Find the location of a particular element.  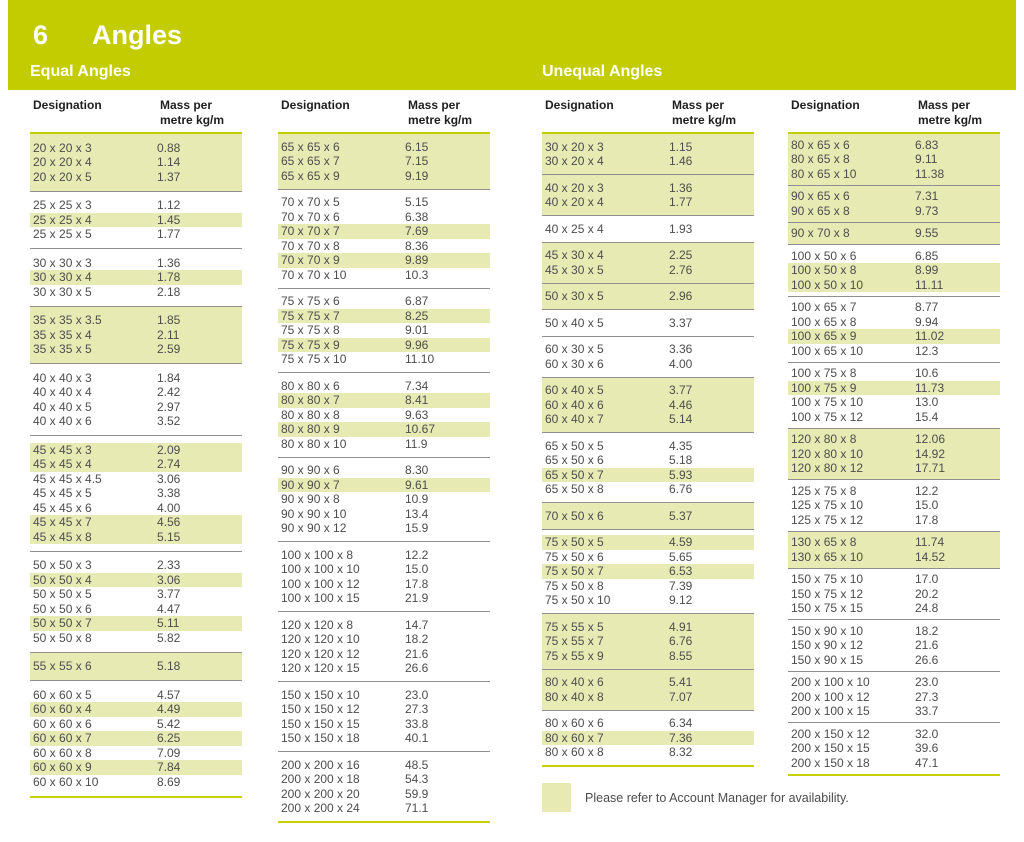

table-row: 45 x 45 x 7 4.56 is located at coordinates (136, 522).